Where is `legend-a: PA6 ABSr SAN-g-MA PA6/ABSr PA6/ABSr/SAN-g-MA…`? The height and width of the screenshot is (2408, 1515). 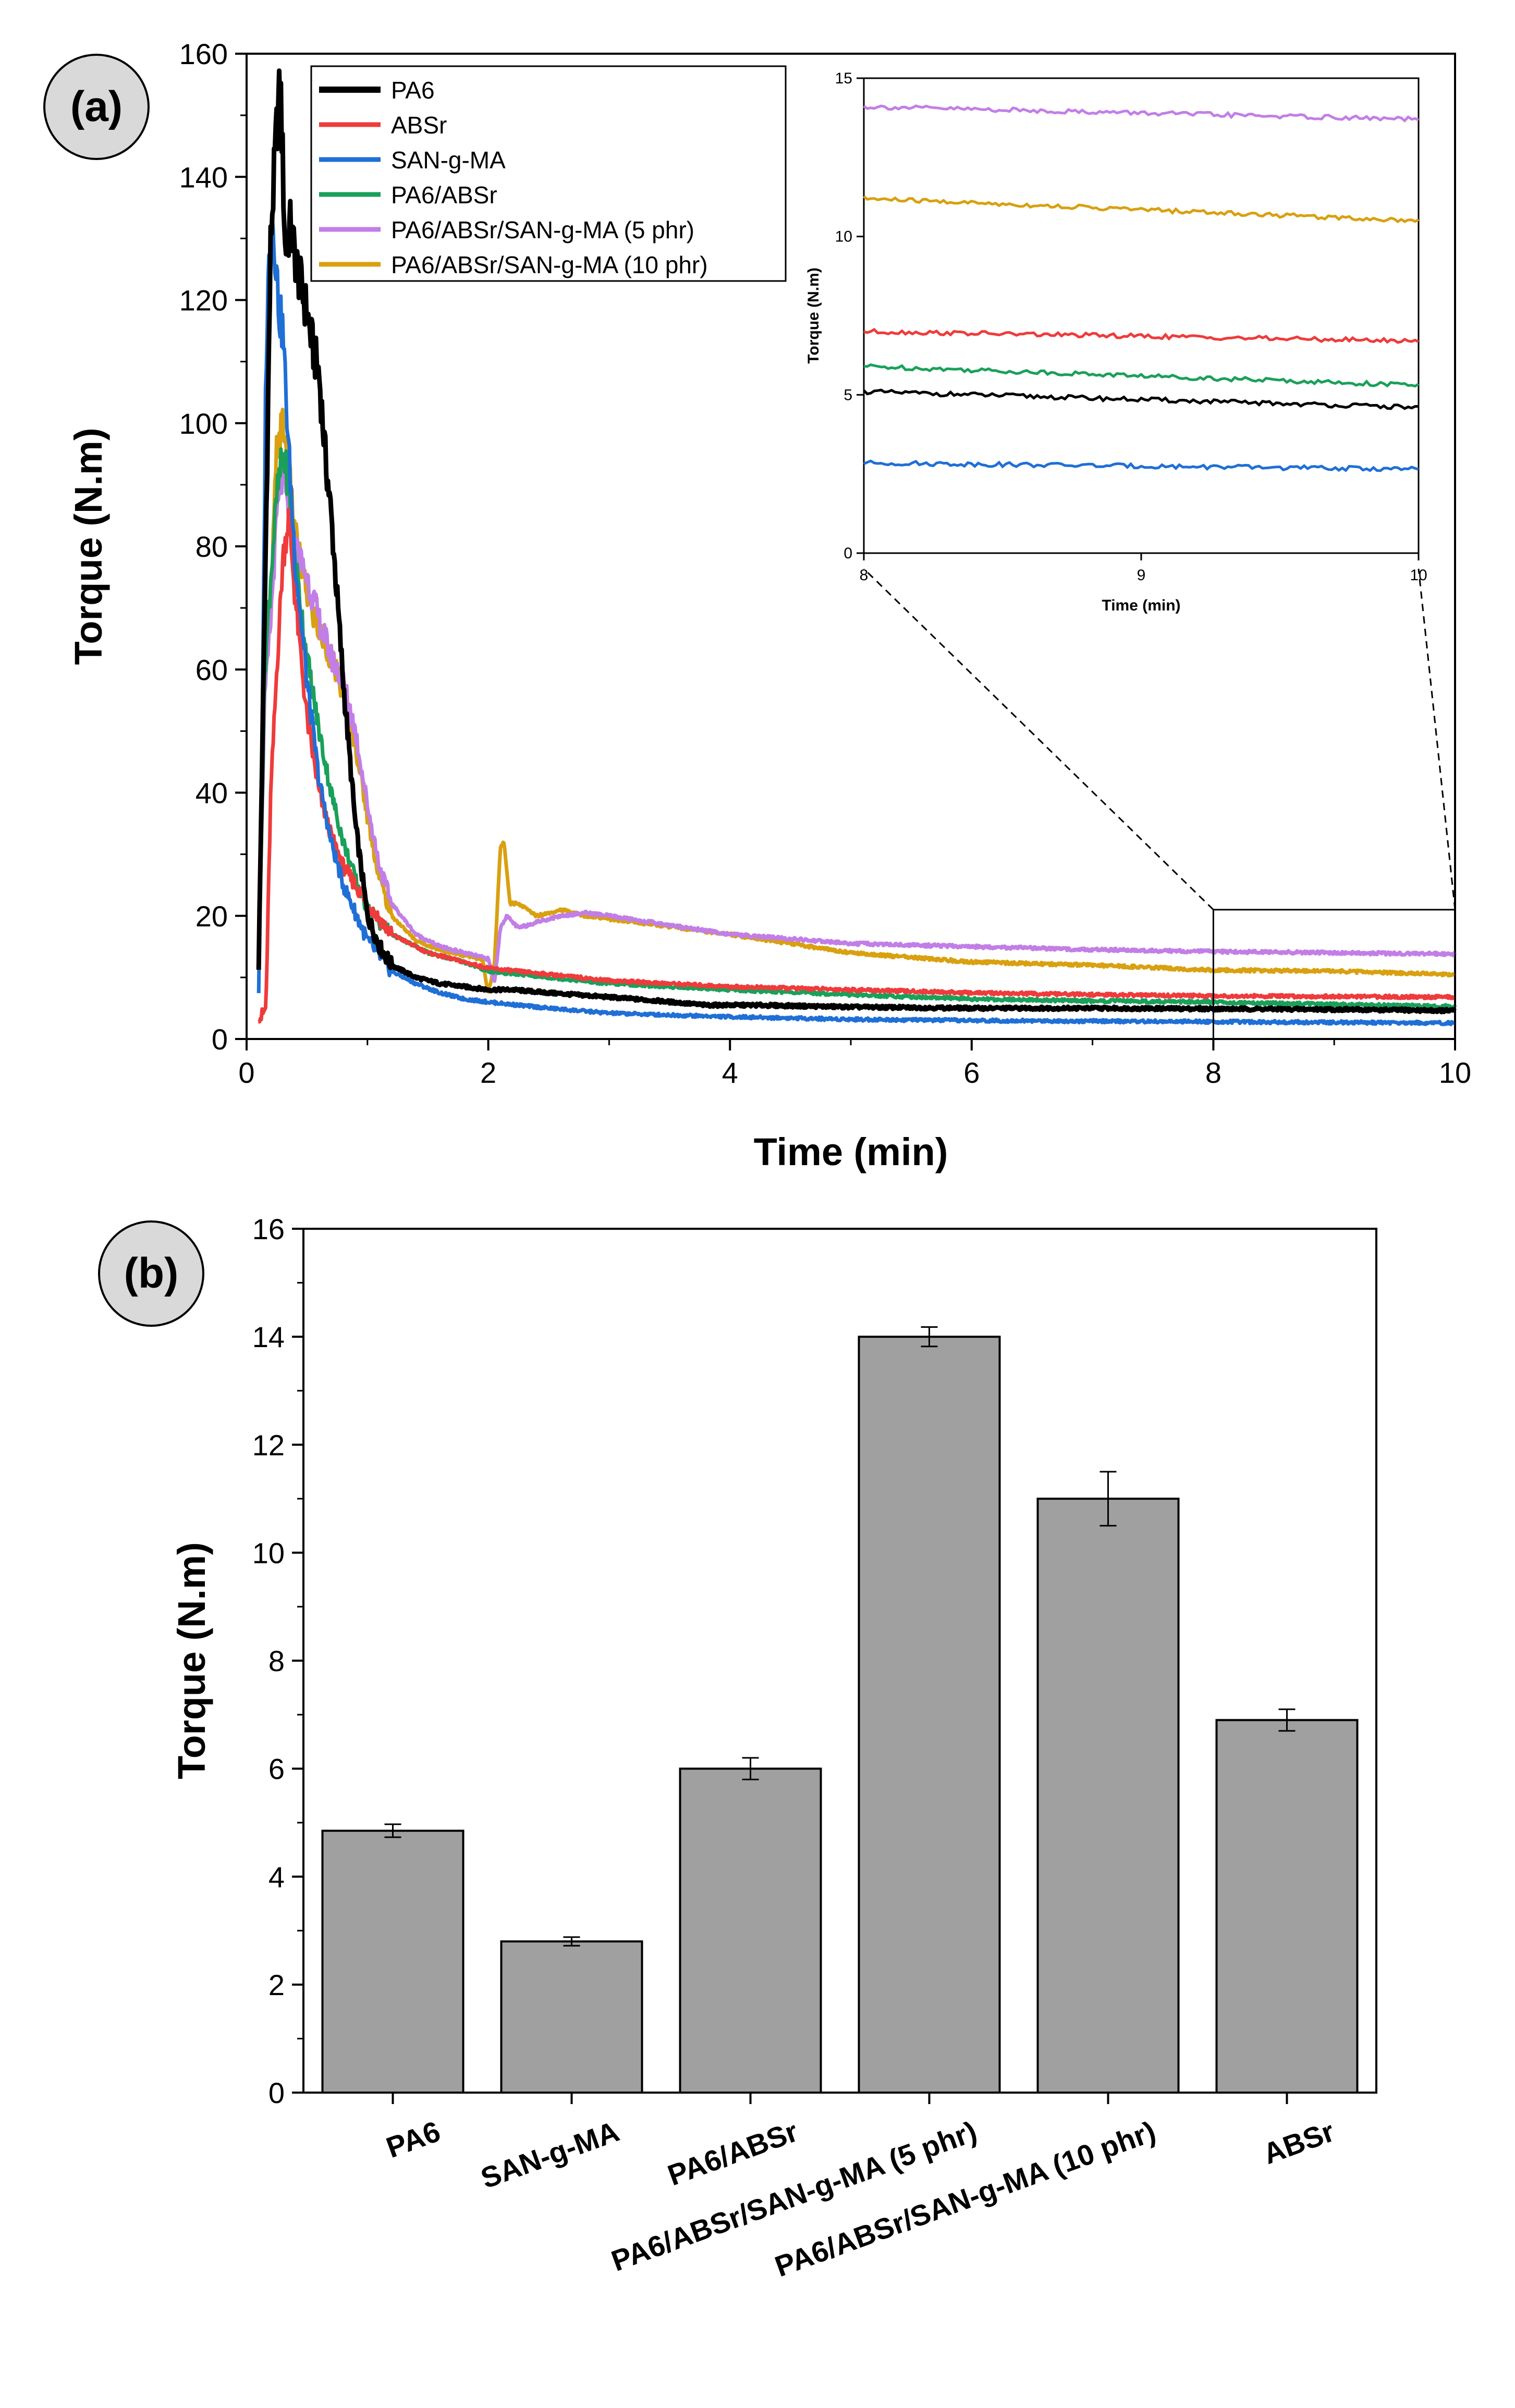 legend-a: PA6 ABSr SAN-g-MA PA6/ABSr PA6/ABSr/SAN-g-MA… is located at coordinates (548, 173).